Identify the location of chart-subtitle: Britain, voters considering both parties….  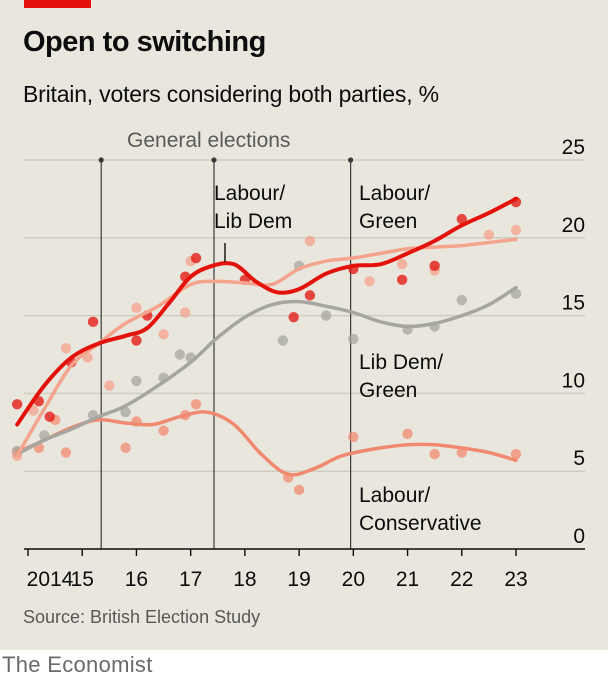
(231, 94).